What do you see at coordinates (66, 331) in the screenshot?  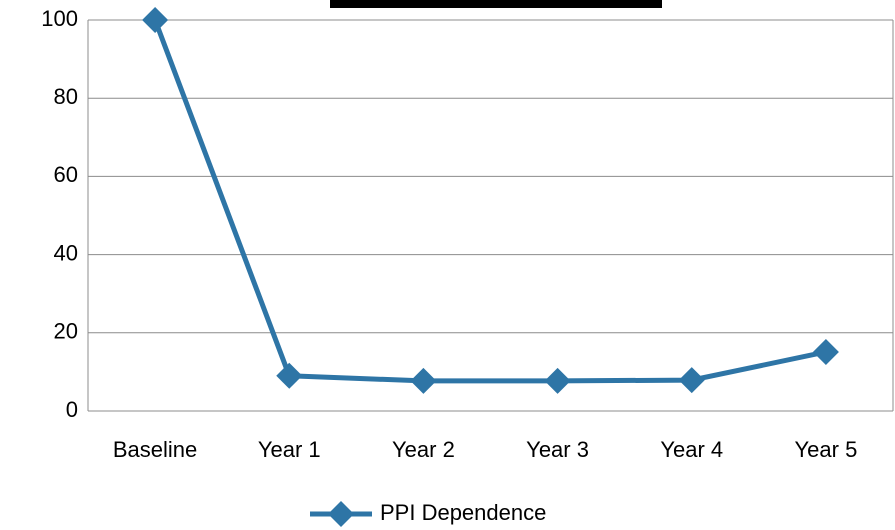 I see `y-tick-label: 20` at bounding box center [66, 331].